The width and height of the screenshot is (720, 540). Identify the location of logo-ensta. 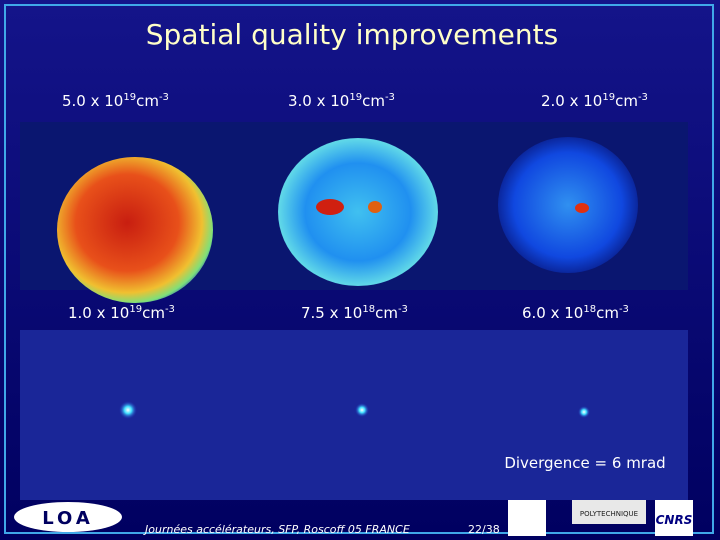
(527, 518).